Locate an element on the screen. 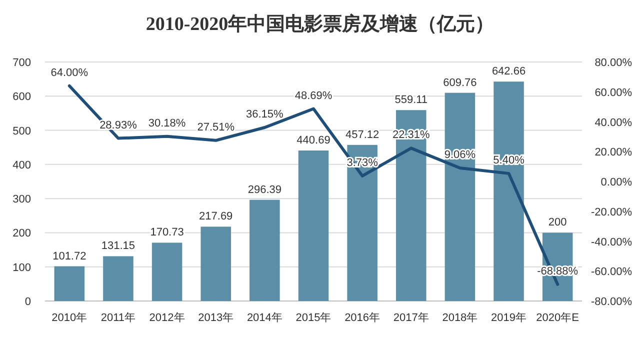 Image resolution: width=640 pixels, height=338 pixels. y2-tick-label: 80.00% is located at coordinates (613, 63).